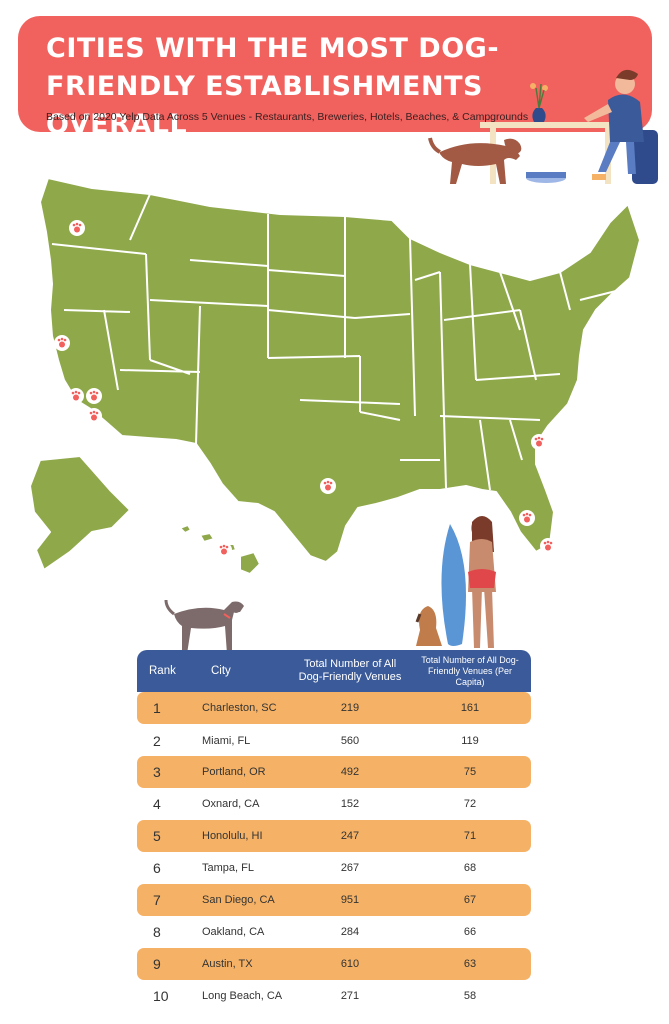  I want to click on row-rank: 9, so click(157, 964).